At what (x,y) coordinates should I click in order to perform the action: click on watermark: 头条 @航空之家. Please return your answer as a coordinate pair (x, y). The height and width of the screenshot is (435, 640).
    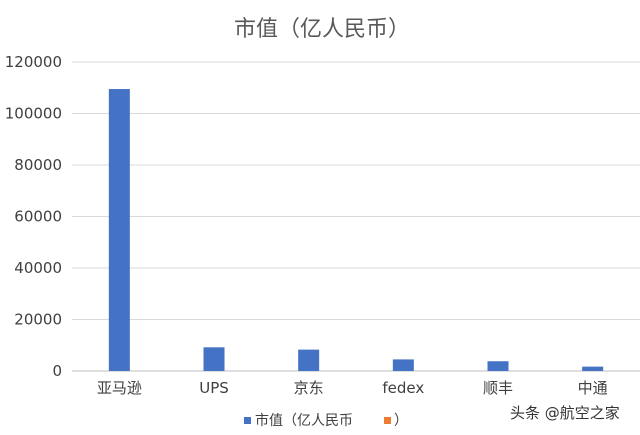
    Looking at the image, I should click on (569, 413).